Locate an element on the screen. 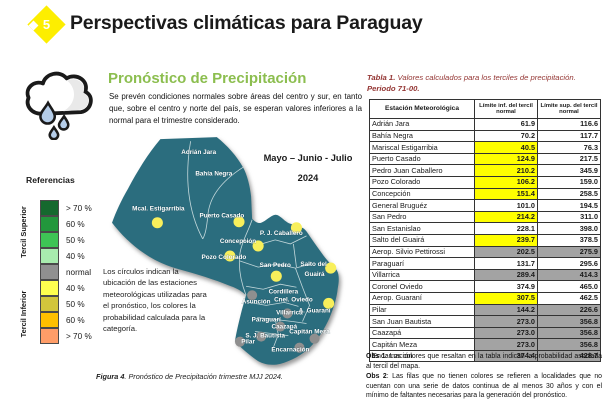 The image size is (604, 400). table-cell: 428.7 is located at coordinates (569, 356).